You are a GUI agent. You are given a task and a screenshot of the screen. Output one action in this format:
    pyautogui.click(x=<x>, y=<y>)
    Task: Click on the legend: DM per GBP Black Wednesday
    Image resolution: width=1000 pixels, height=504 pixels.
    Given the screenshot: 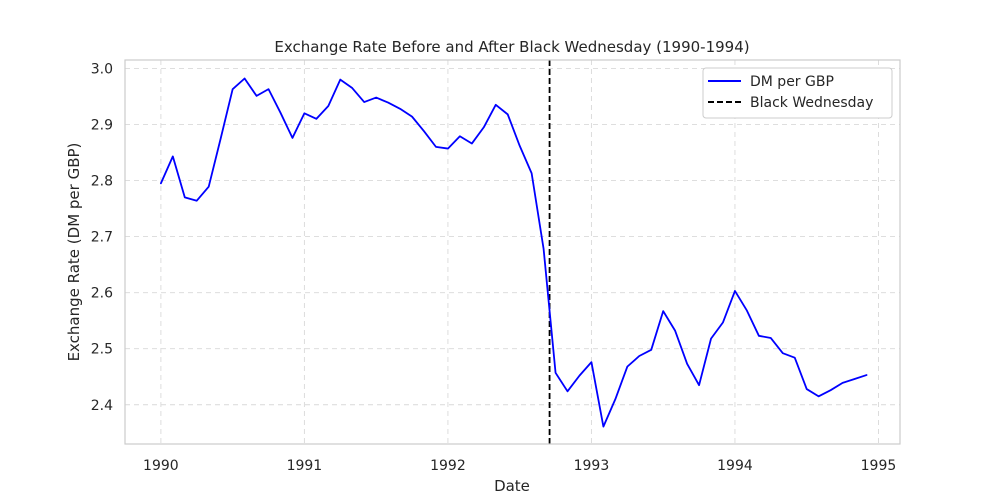 What is the action you would take?
    pyautogui.click(x=797, y=93)
    